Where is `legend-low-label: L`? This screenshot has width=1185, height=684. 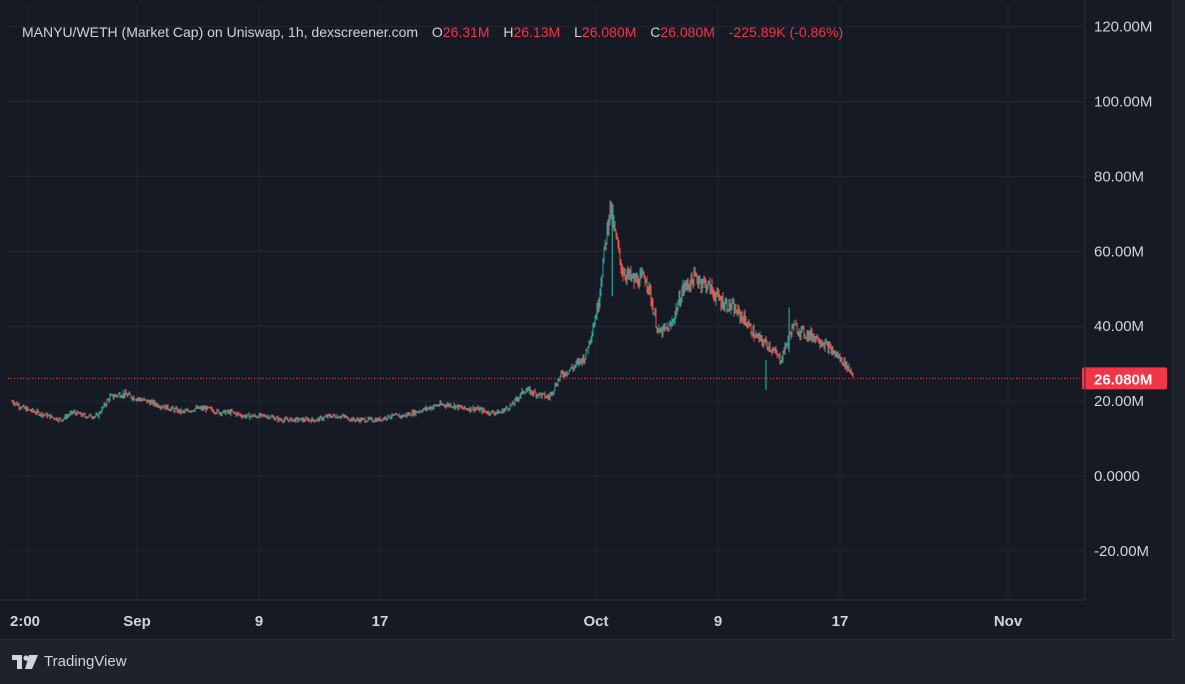
legend-low-label: L is located at coordinates (578, 32).